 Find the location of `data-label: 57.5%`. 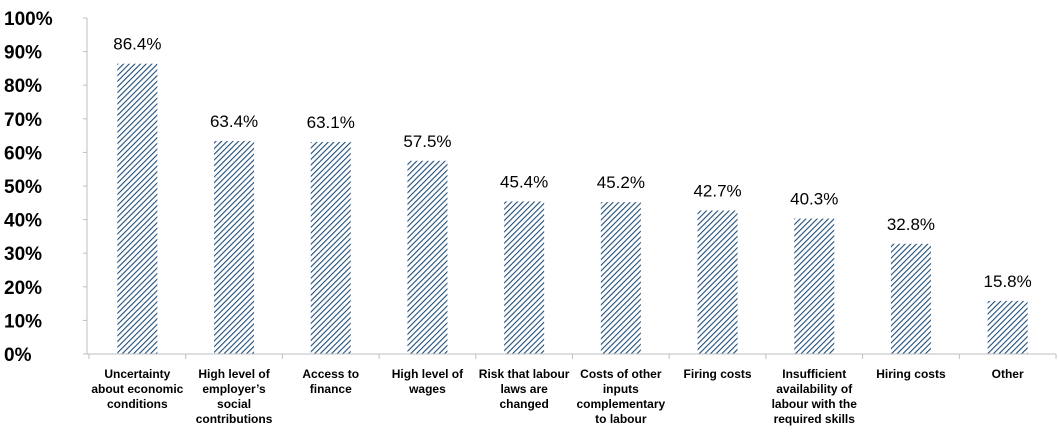

data-label: 57.5% is located at coordinates (427, 141).